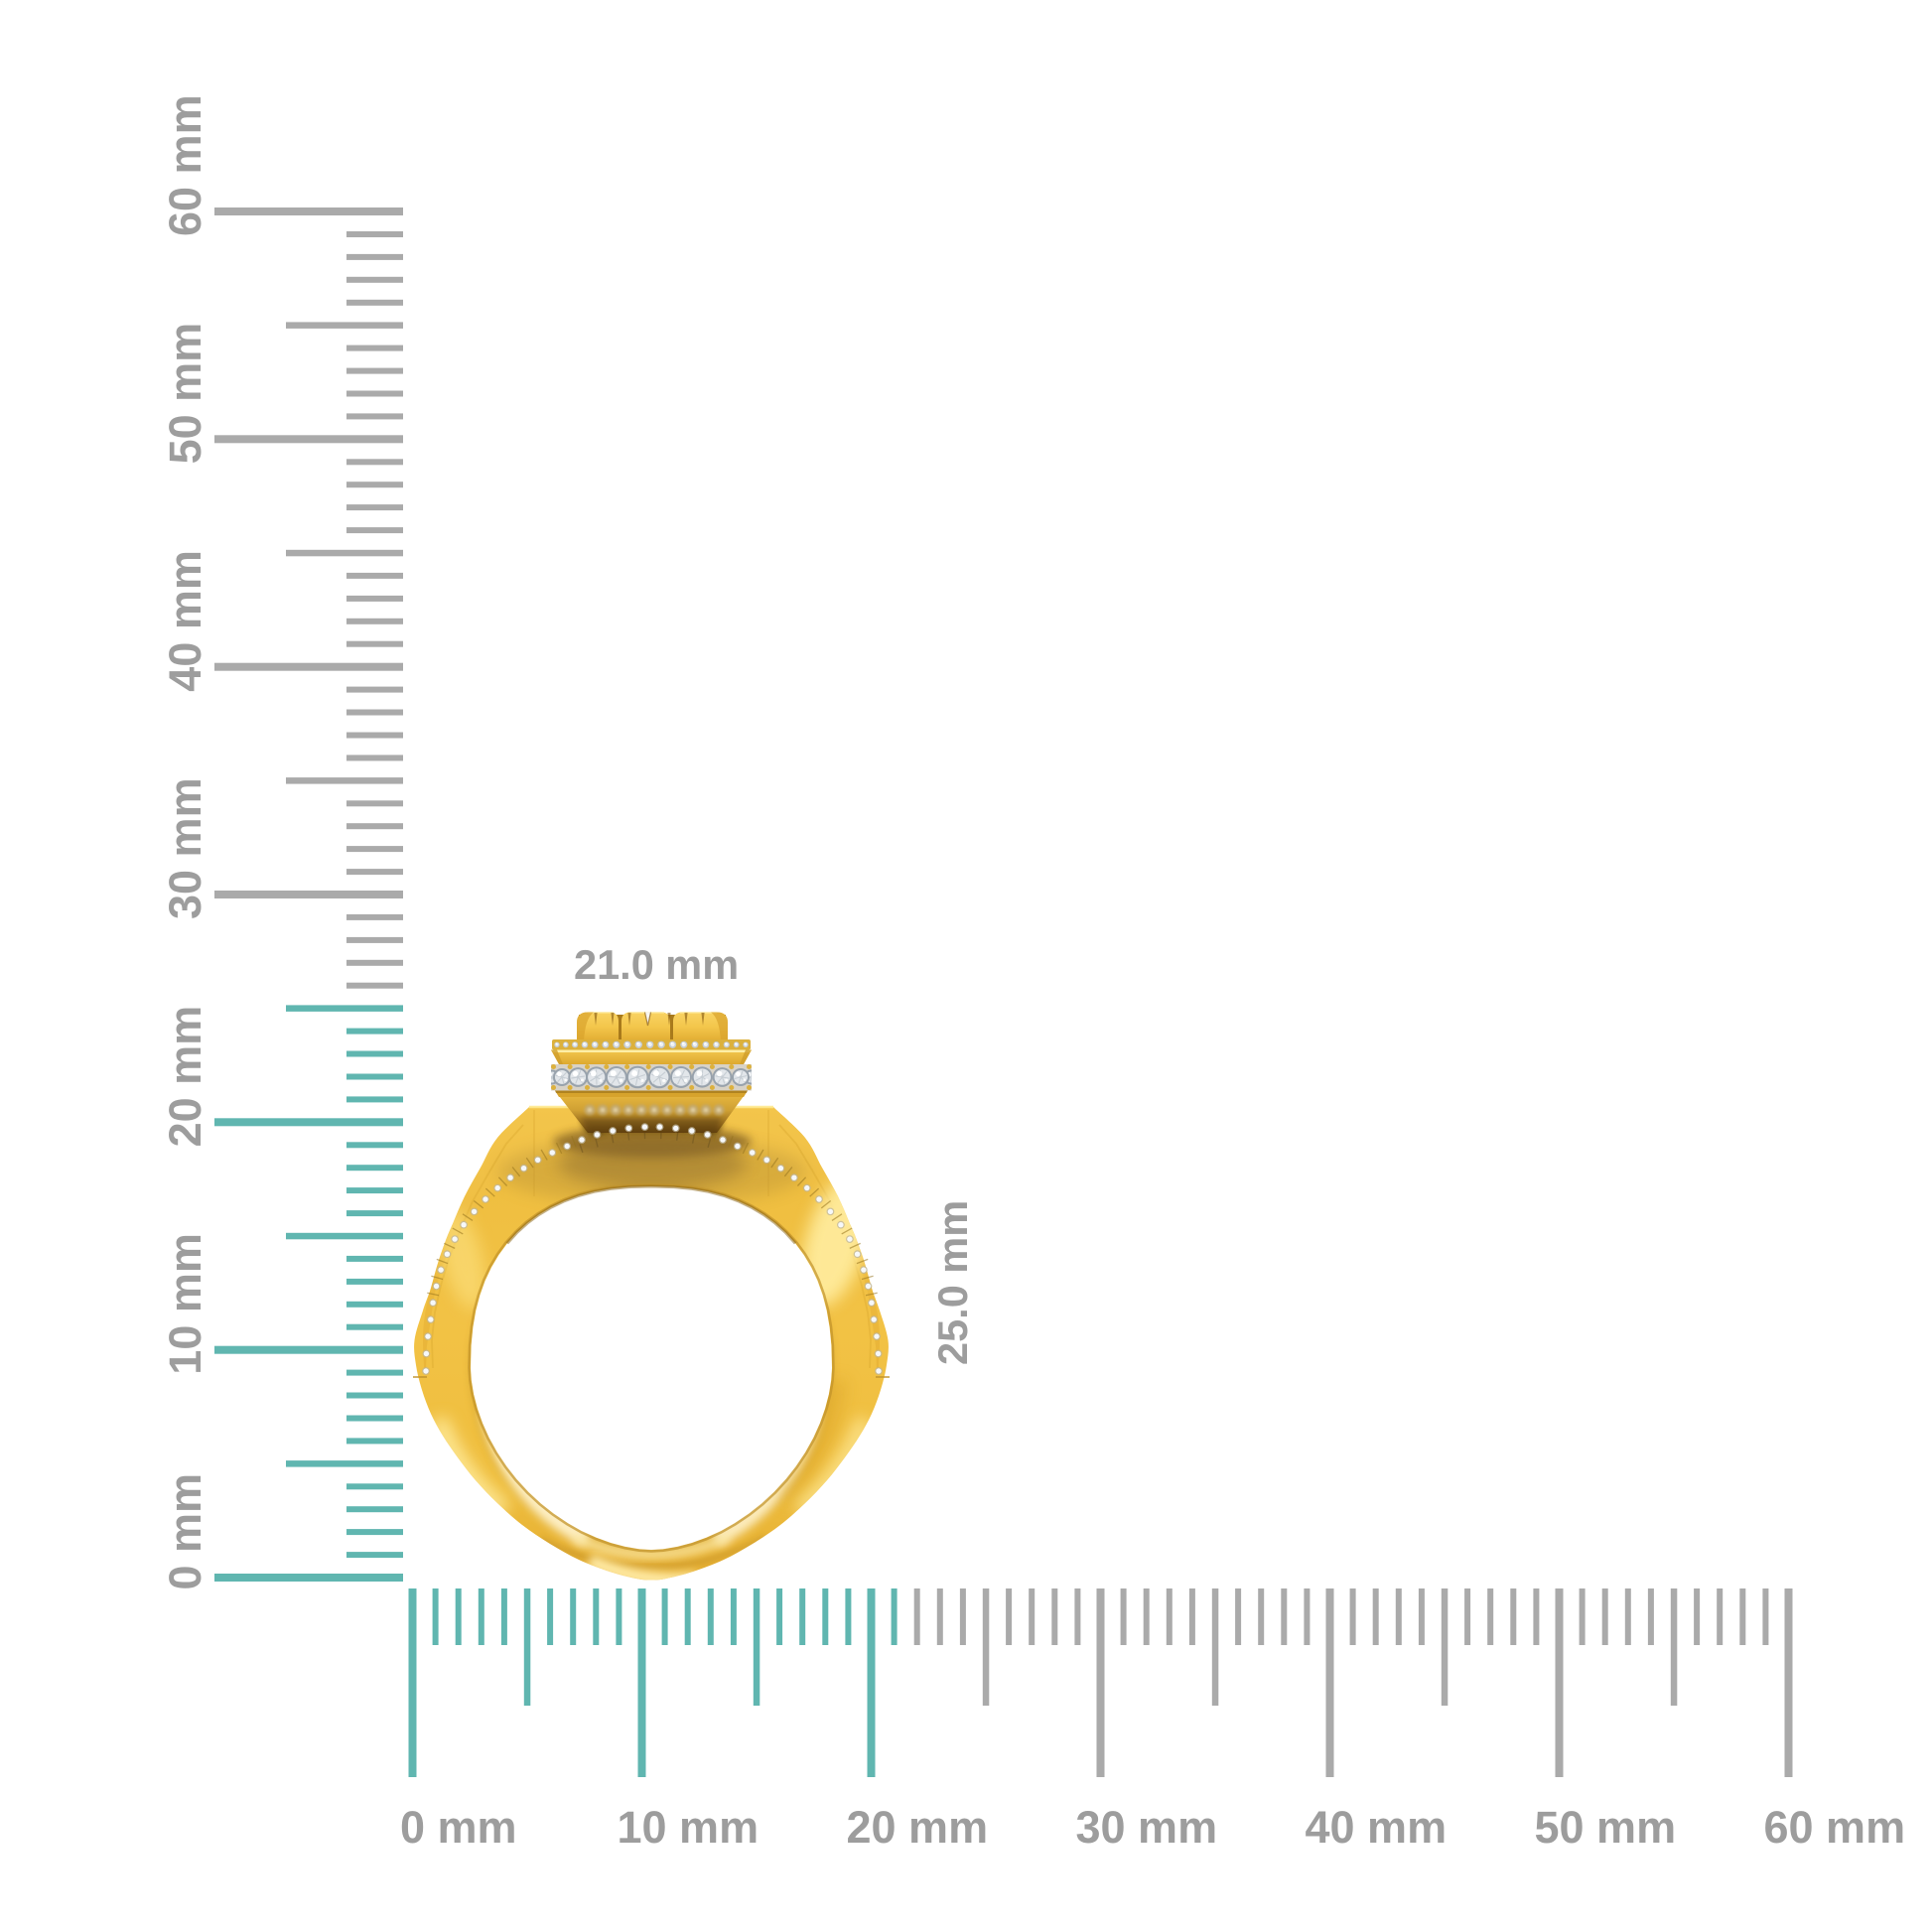 This screenshot has height=1932, width=1932. What do you see at coordinates (953, 1282) in the screenshot?
I see `svg-text: 25.0 mm` at bounding box center [953, 1282].